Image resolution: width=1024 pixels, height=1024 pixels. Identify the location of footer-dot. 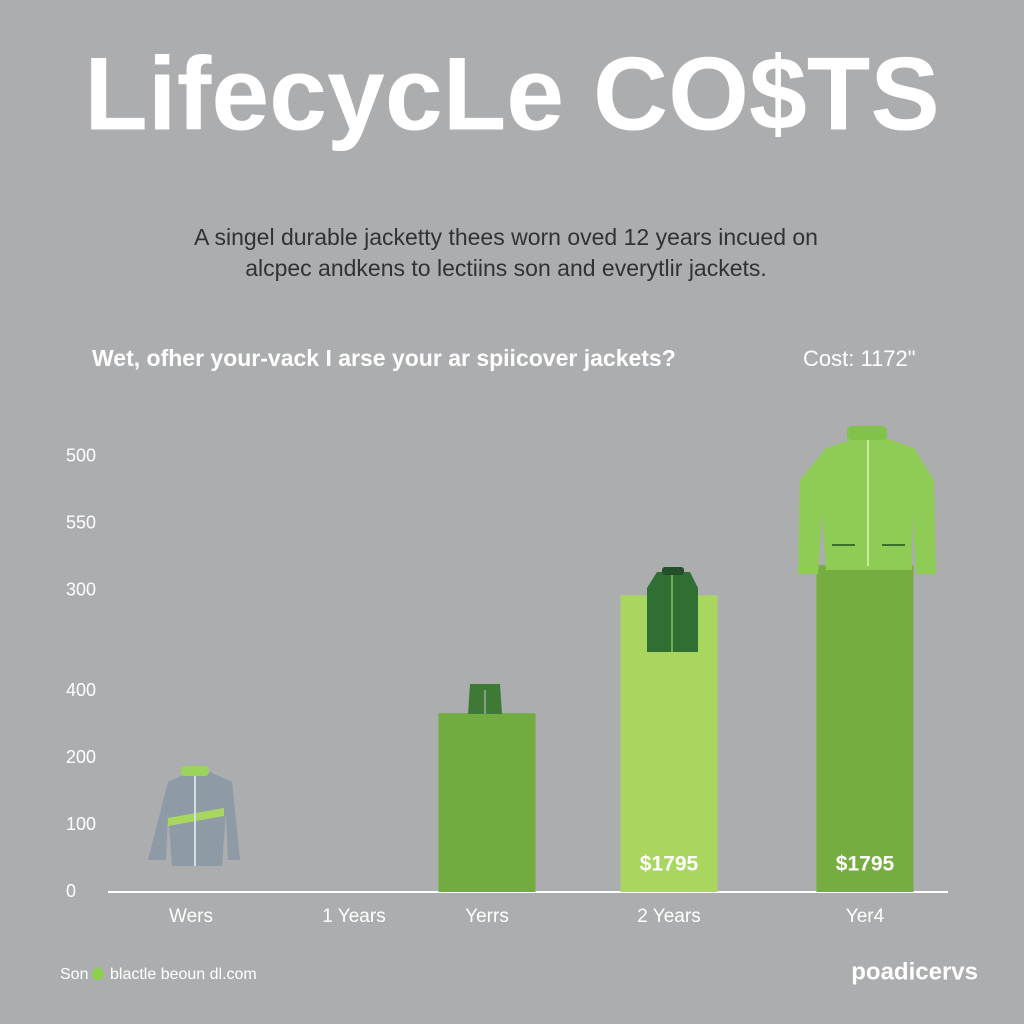
(98, 974).